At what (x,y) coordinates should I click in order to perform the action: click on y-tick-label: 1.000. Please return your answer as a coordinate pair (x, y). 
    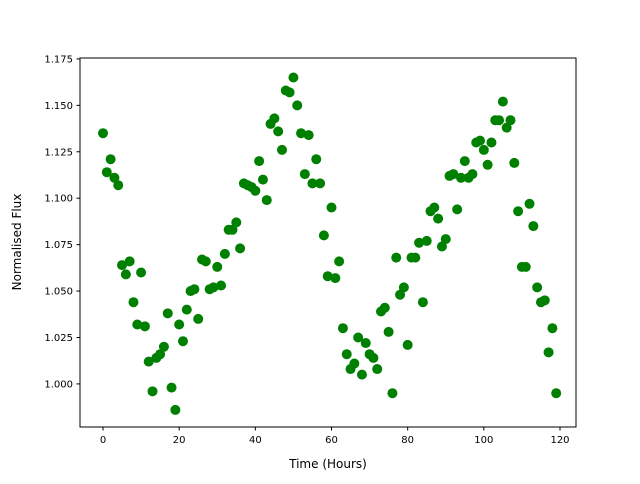
    Looking at the image, I should click on (58, 384).